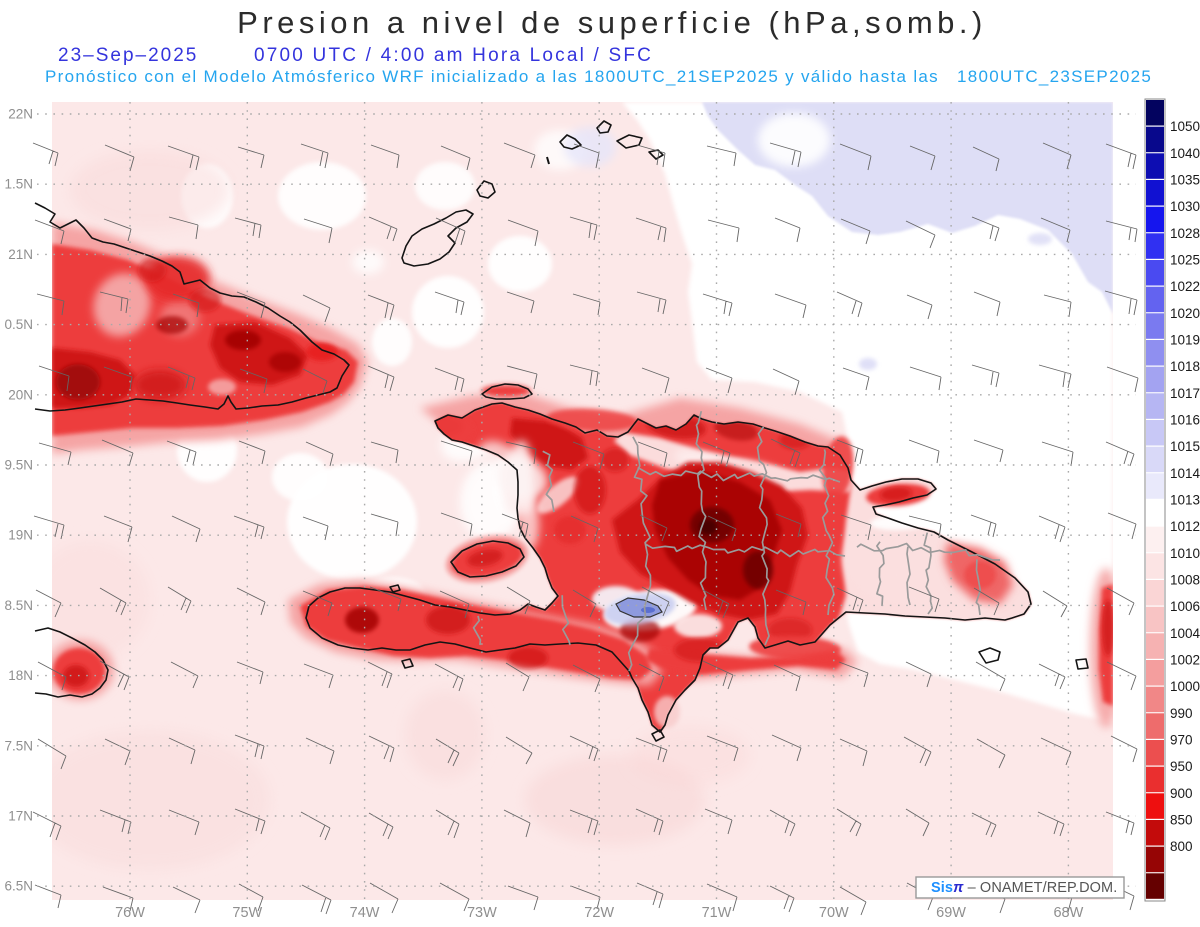 This screenshot has width=1200, height=927. I want to click on svg-text: 1018, so click(1185, 366).